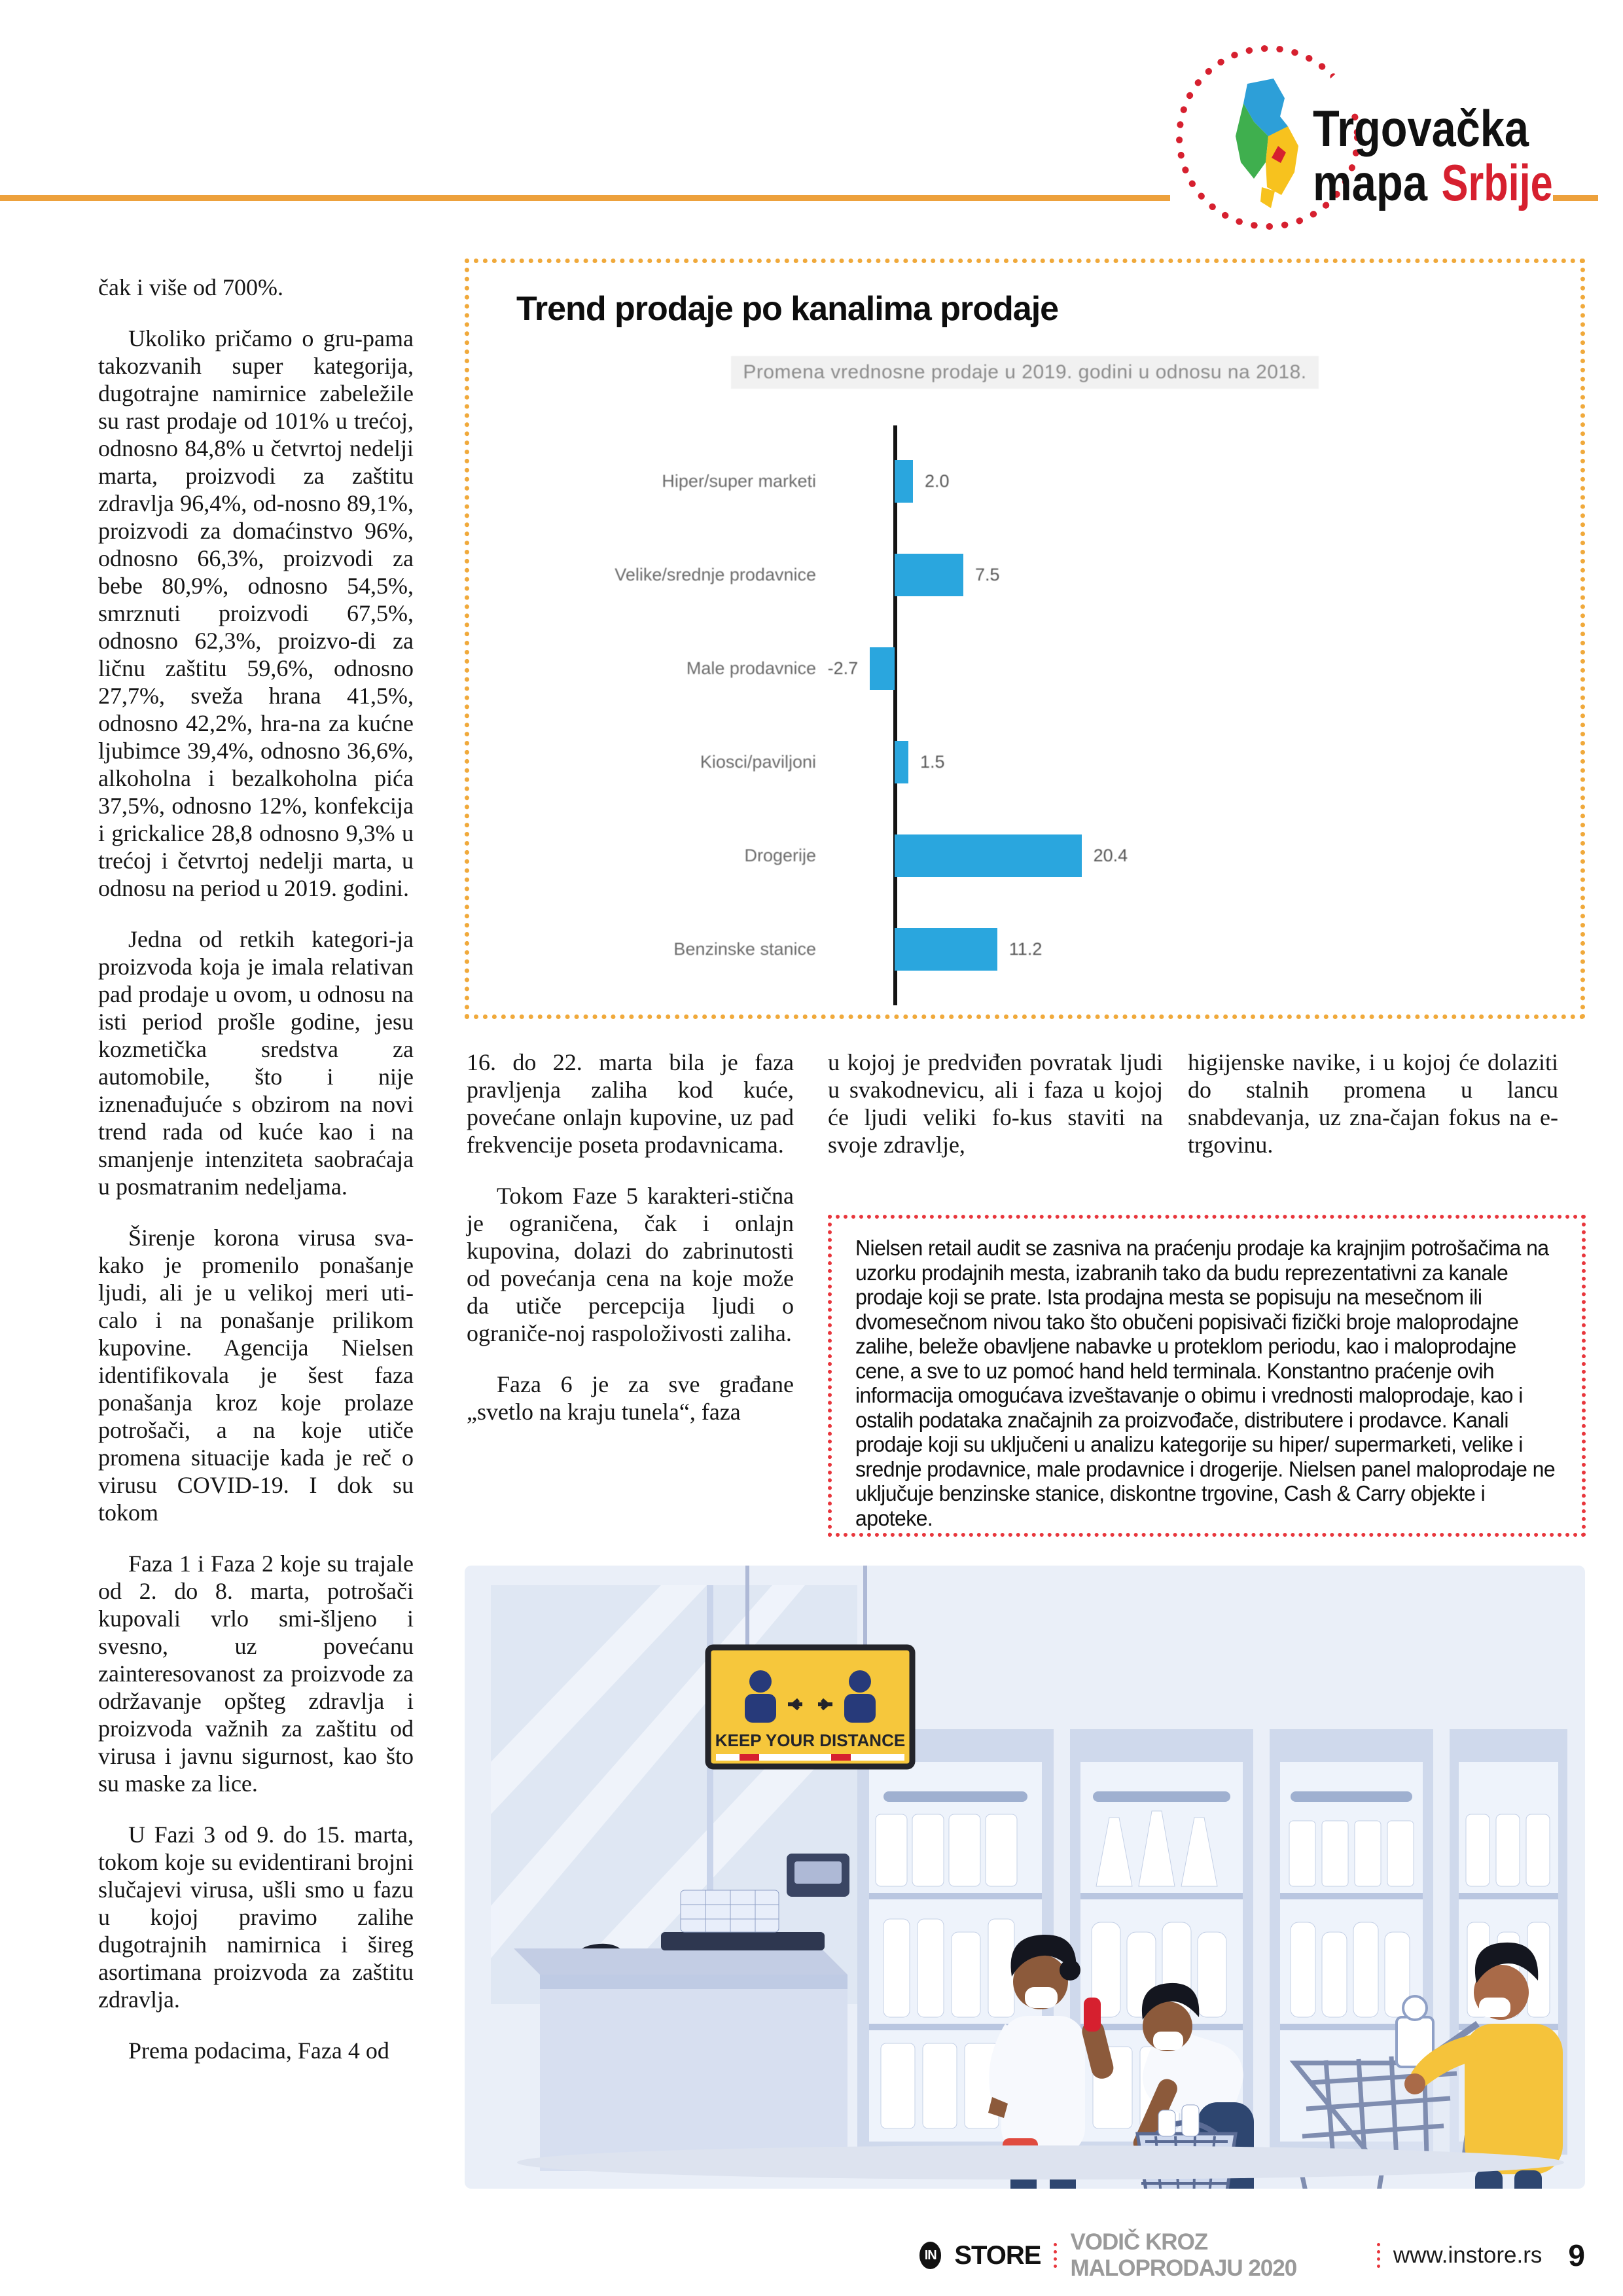 The image size is (1623, 2296). What do you see at coordinates (681, 2012) in the screenshot?
I see `checkout-counter` at bounding box center [681, 2012].